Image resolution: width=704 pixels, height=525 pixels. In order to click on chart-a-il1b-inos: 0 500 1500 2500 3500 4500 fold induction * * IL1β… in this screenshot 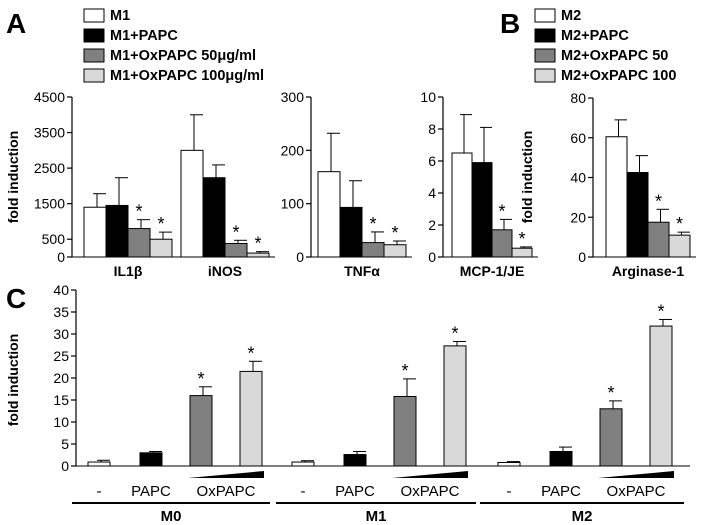, I will do `click(140, 184)`.